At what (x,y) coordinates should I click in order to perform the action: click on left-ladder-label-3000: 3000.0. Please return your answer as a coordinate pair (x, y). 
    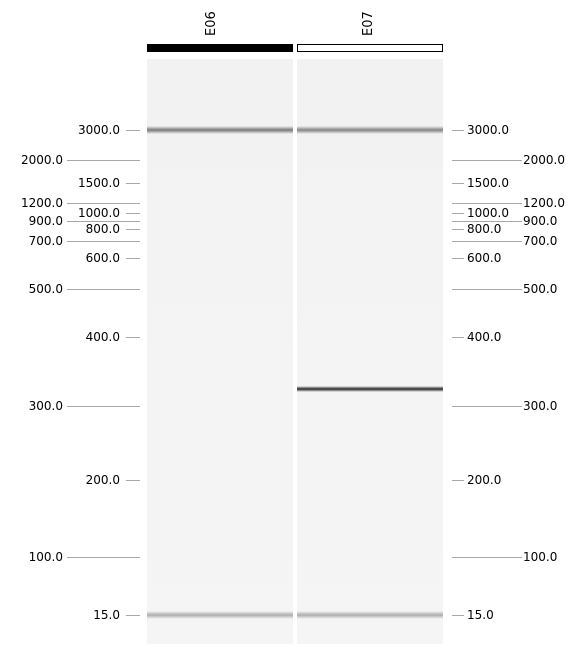
    Looking at the image, I should click on (99, 130).